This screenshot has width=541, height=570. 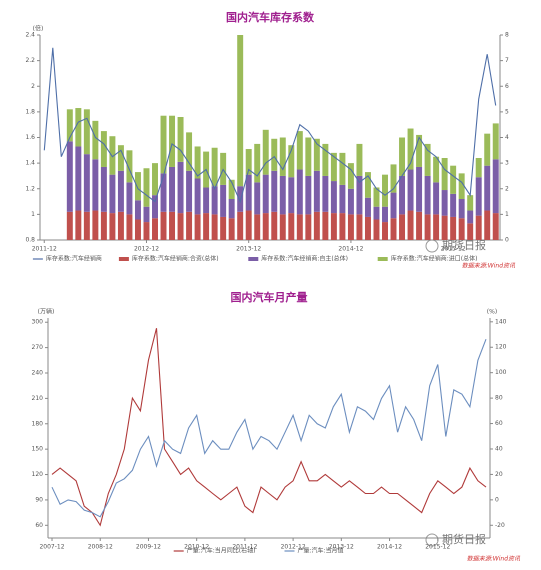 What do you see at coordinates (507, 35) in the screenshot?
I see `y2-tick-label: 8` at bounding box center [507, 35].